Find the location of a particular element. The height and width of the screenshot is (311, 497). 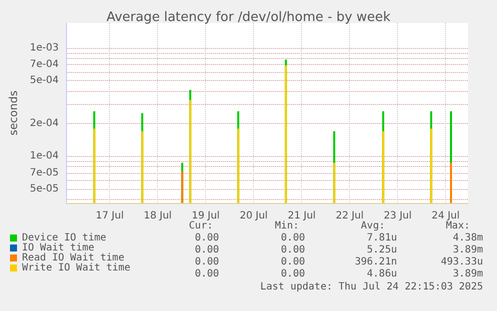

text: Max: is located at coordinates (458, 226).